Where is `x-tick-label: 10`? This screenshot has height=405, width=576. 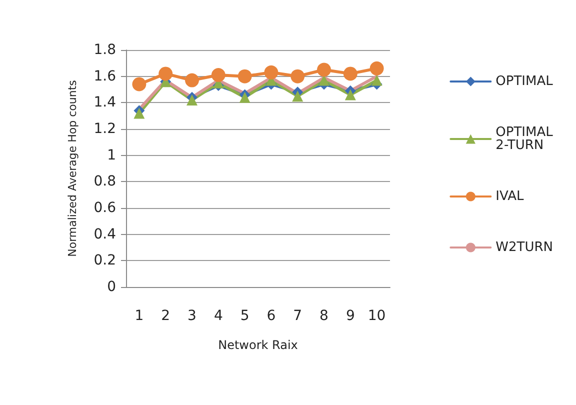
x-tick-label: 10 is located at coordinates (377, 316).